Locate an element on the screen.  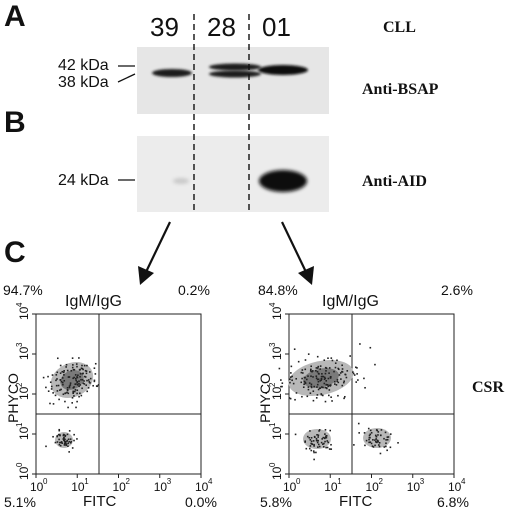
right-ylabel: PHYCO is located at coordinates (265, 398).